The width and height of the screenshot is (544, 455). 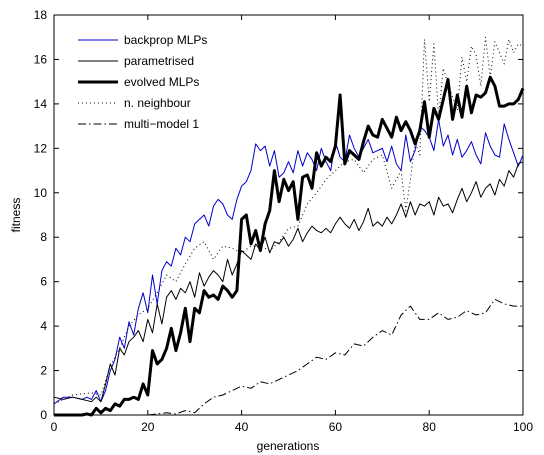 What do you see at coordinates (41, 193) in the screenshot?
I see `y-tick-label: 10` at bounding box center [41, 193].